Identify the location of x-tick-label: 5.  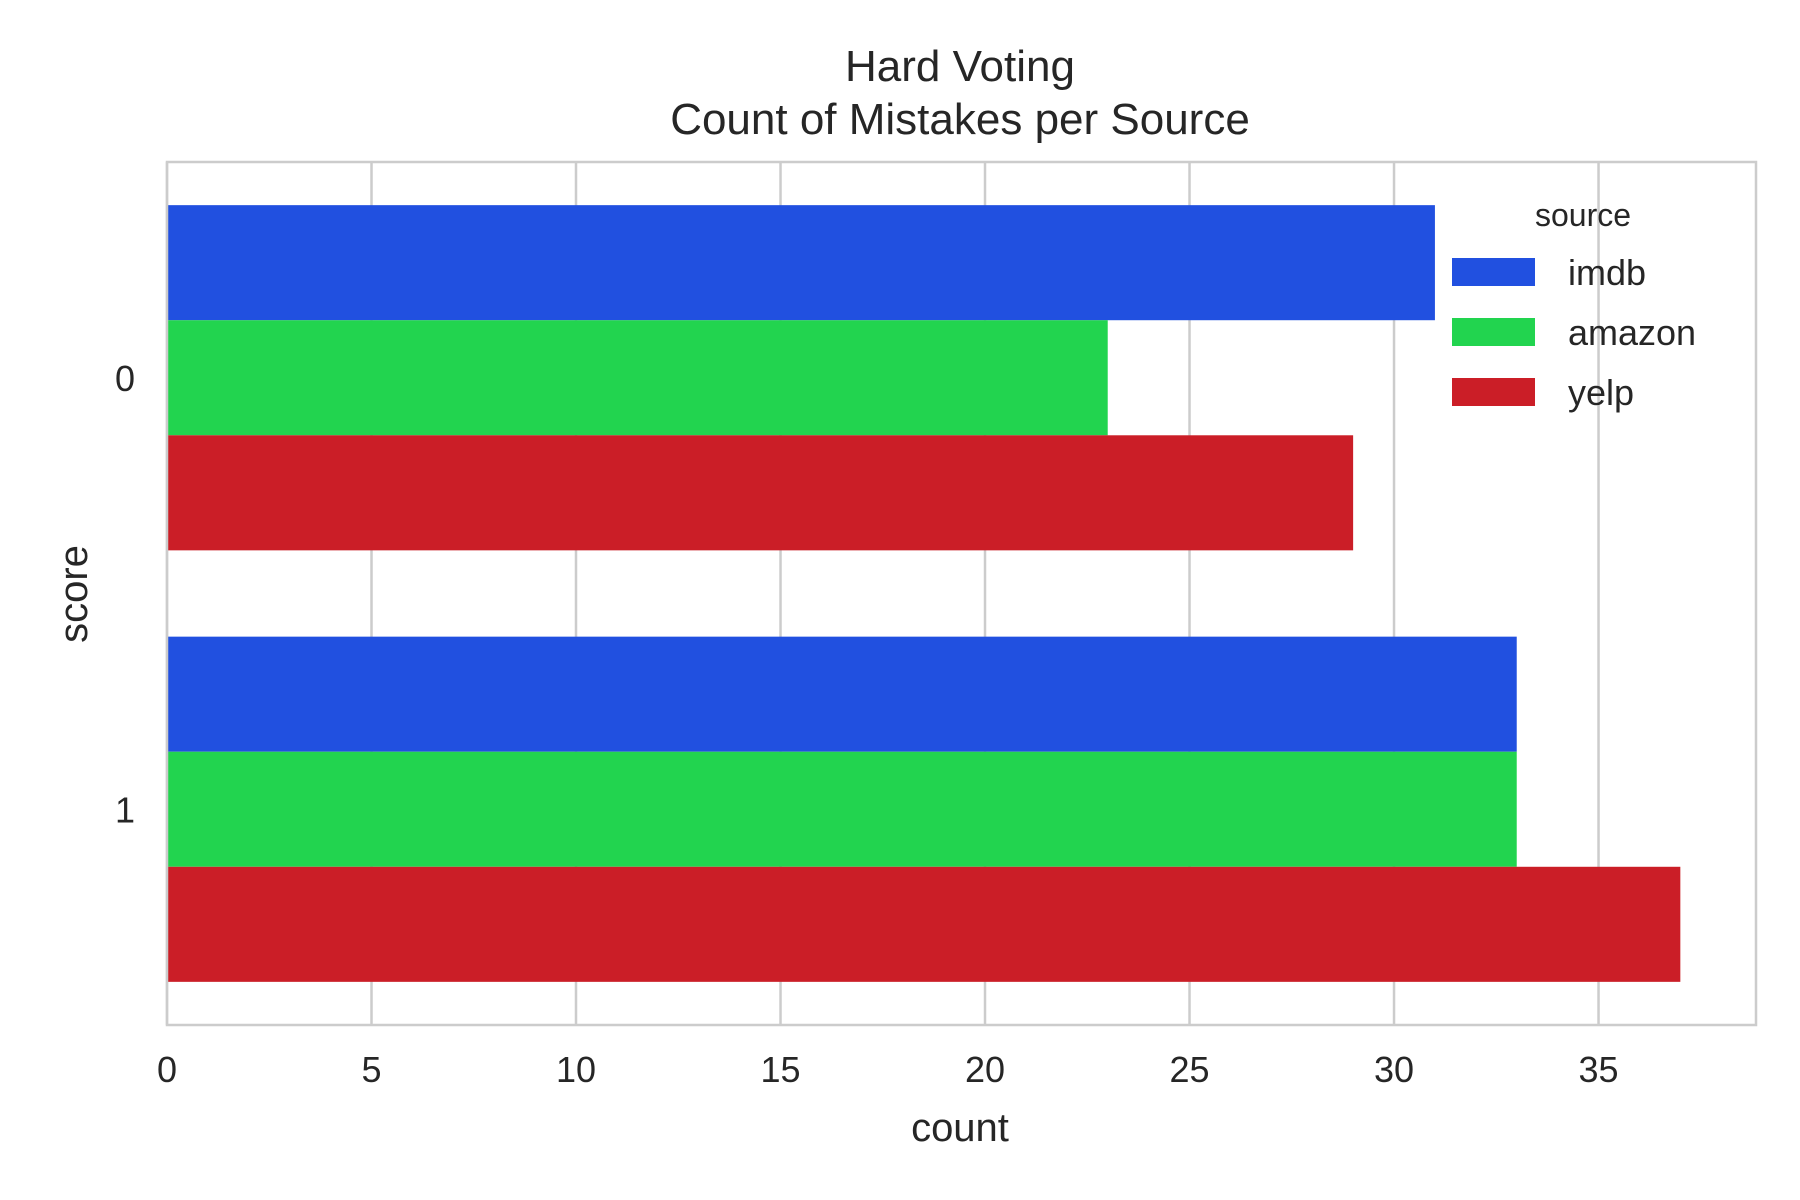
(371, 1069).